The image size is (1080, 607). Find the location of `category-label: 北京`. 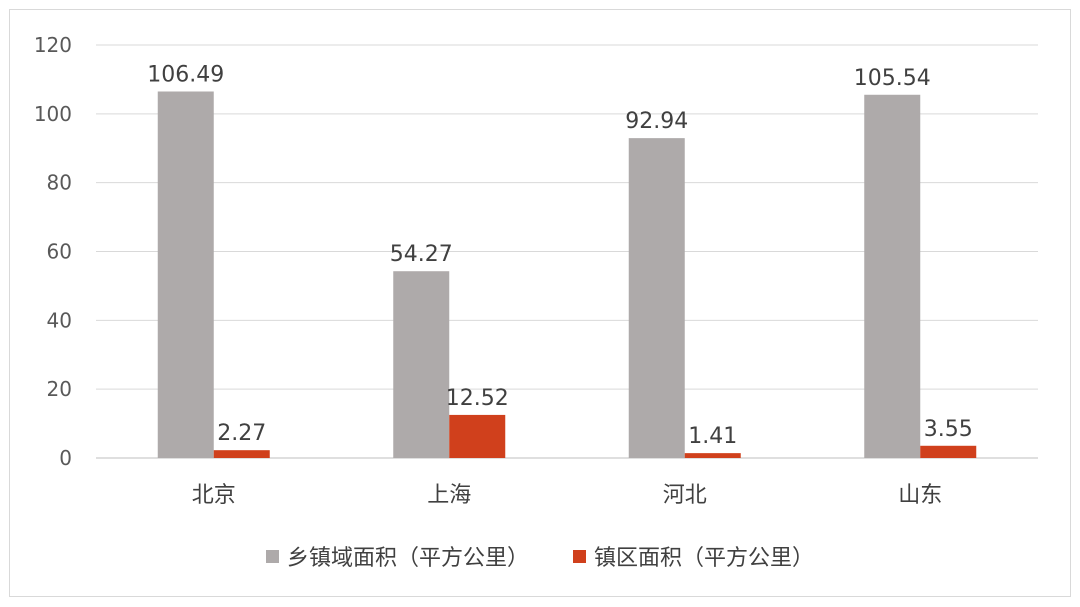

category-label: 北京 is located at coordinates (214, 495).